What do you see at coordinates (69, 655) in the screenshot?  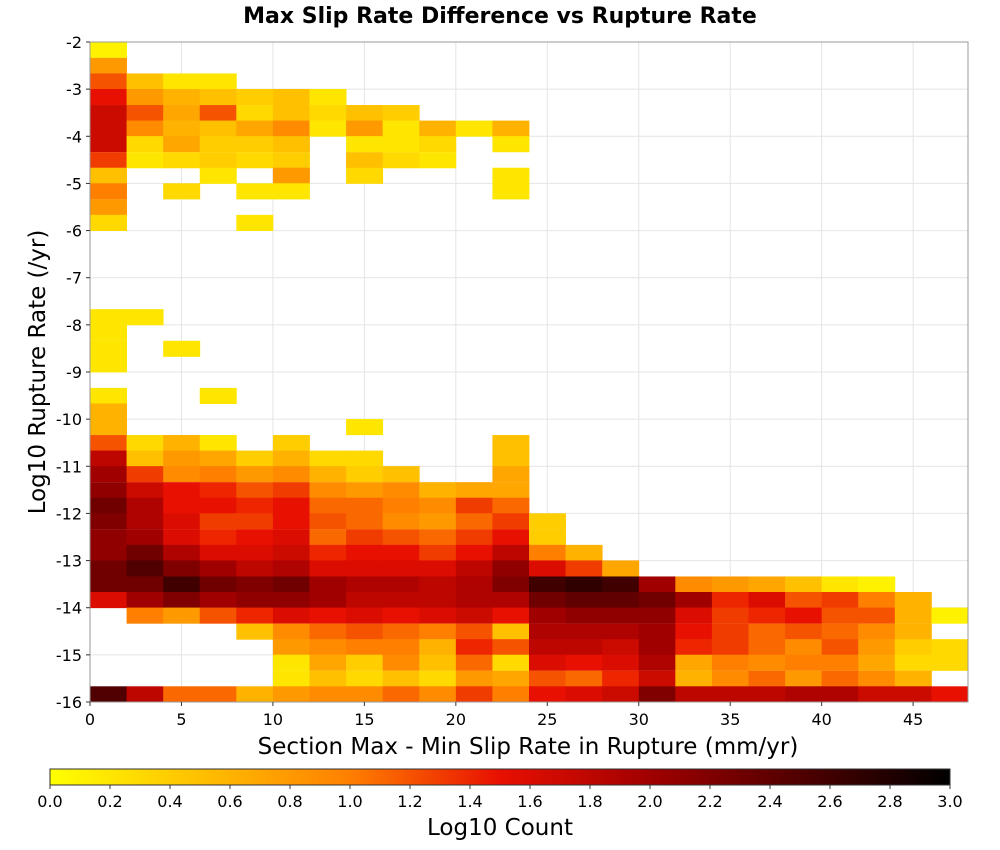 I see `y-tick-label: -15` at bounding box center [69, 655].